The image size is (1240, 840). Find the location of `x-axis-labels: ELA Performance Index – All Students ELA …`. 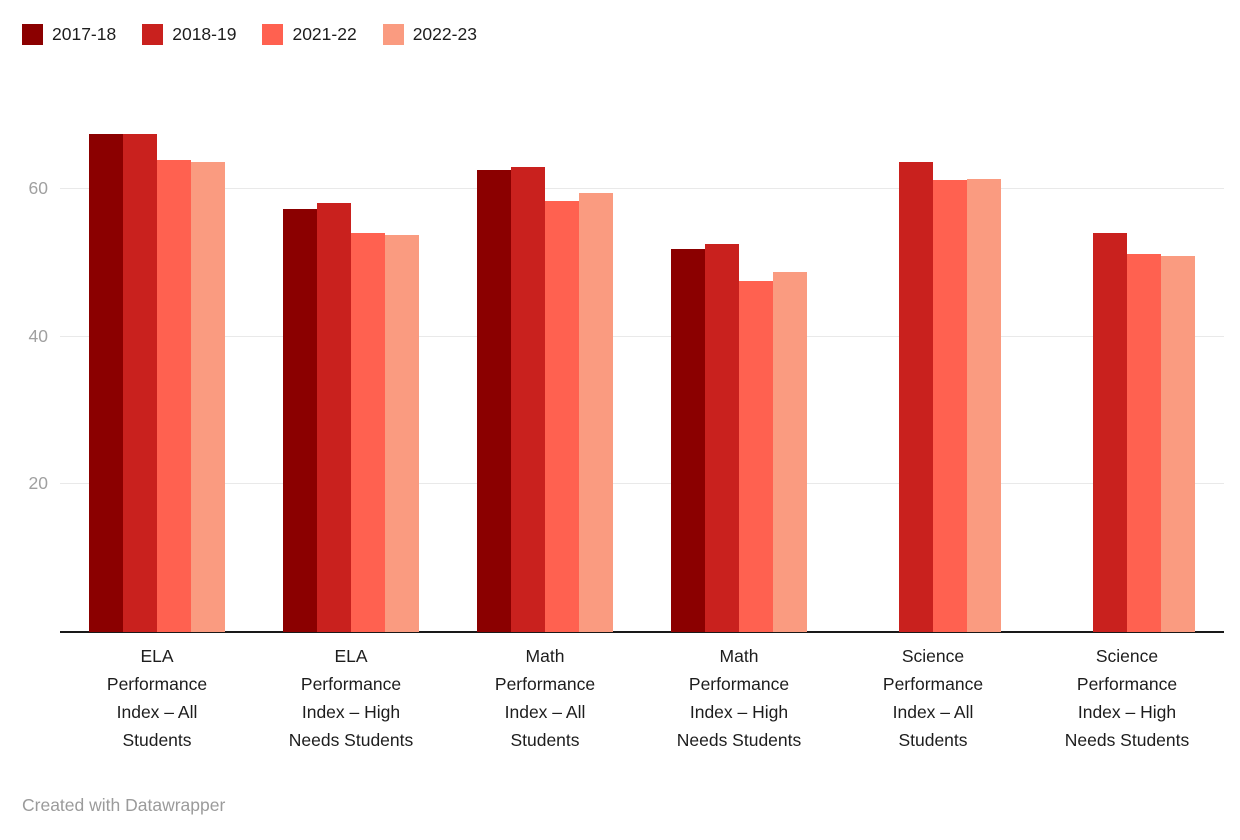

x-axis-labels: ELA Performance Index – All Students ELA … is located at coordinates (642, 698).